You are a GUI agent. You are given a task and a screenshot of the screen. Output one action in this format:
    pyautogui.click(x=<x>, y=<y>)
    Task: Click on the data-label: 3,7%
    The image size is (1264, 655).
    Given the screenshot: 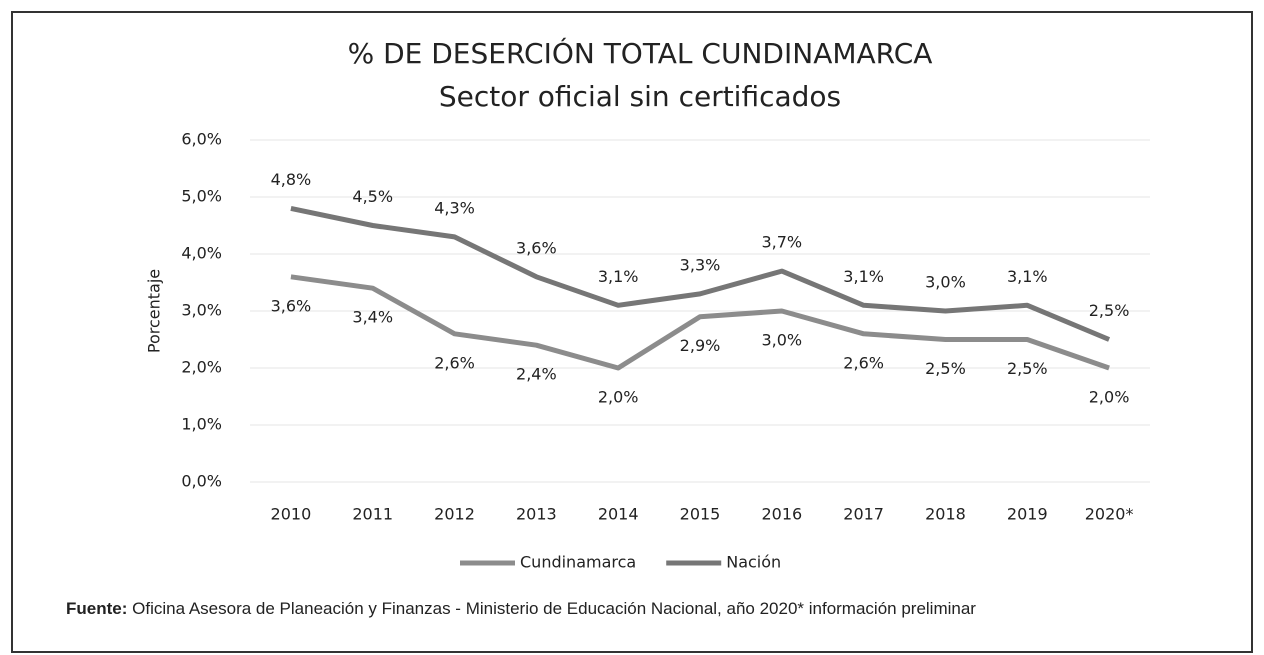 What is the action you would take?
    pyautogui.click(x=781, y=242)
    